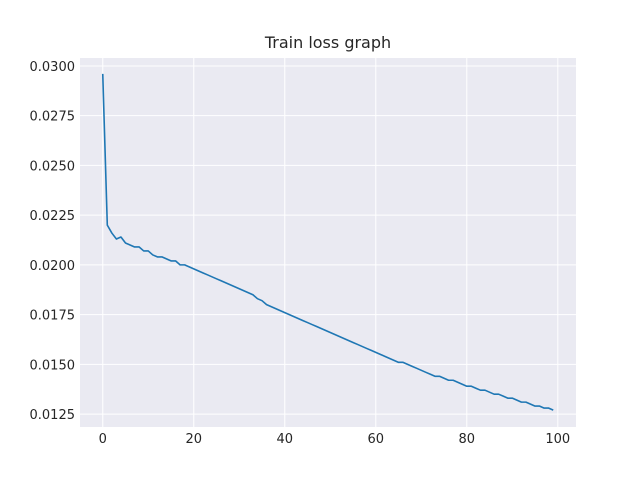 This screenshot has width=640, height=480. What do you see at coordinates (557, 439) in the screenshot?
I see `x-tick-label: 100` at bounding box center [557, 439].